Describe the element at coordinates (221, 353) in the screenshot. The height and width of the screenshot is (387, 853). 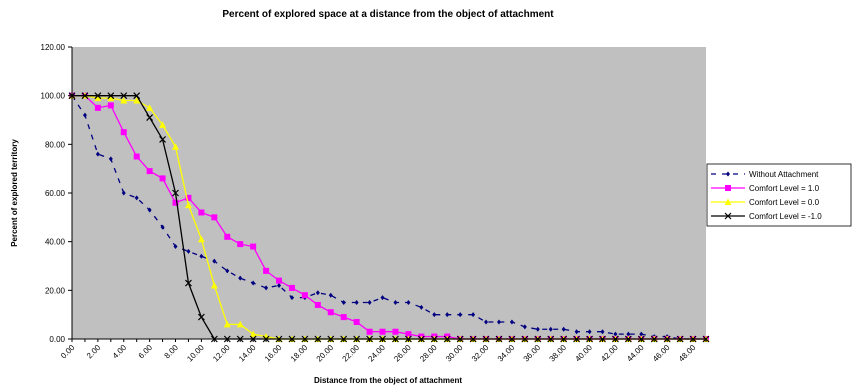
I see `x-tick-label: 12.00` at that location.